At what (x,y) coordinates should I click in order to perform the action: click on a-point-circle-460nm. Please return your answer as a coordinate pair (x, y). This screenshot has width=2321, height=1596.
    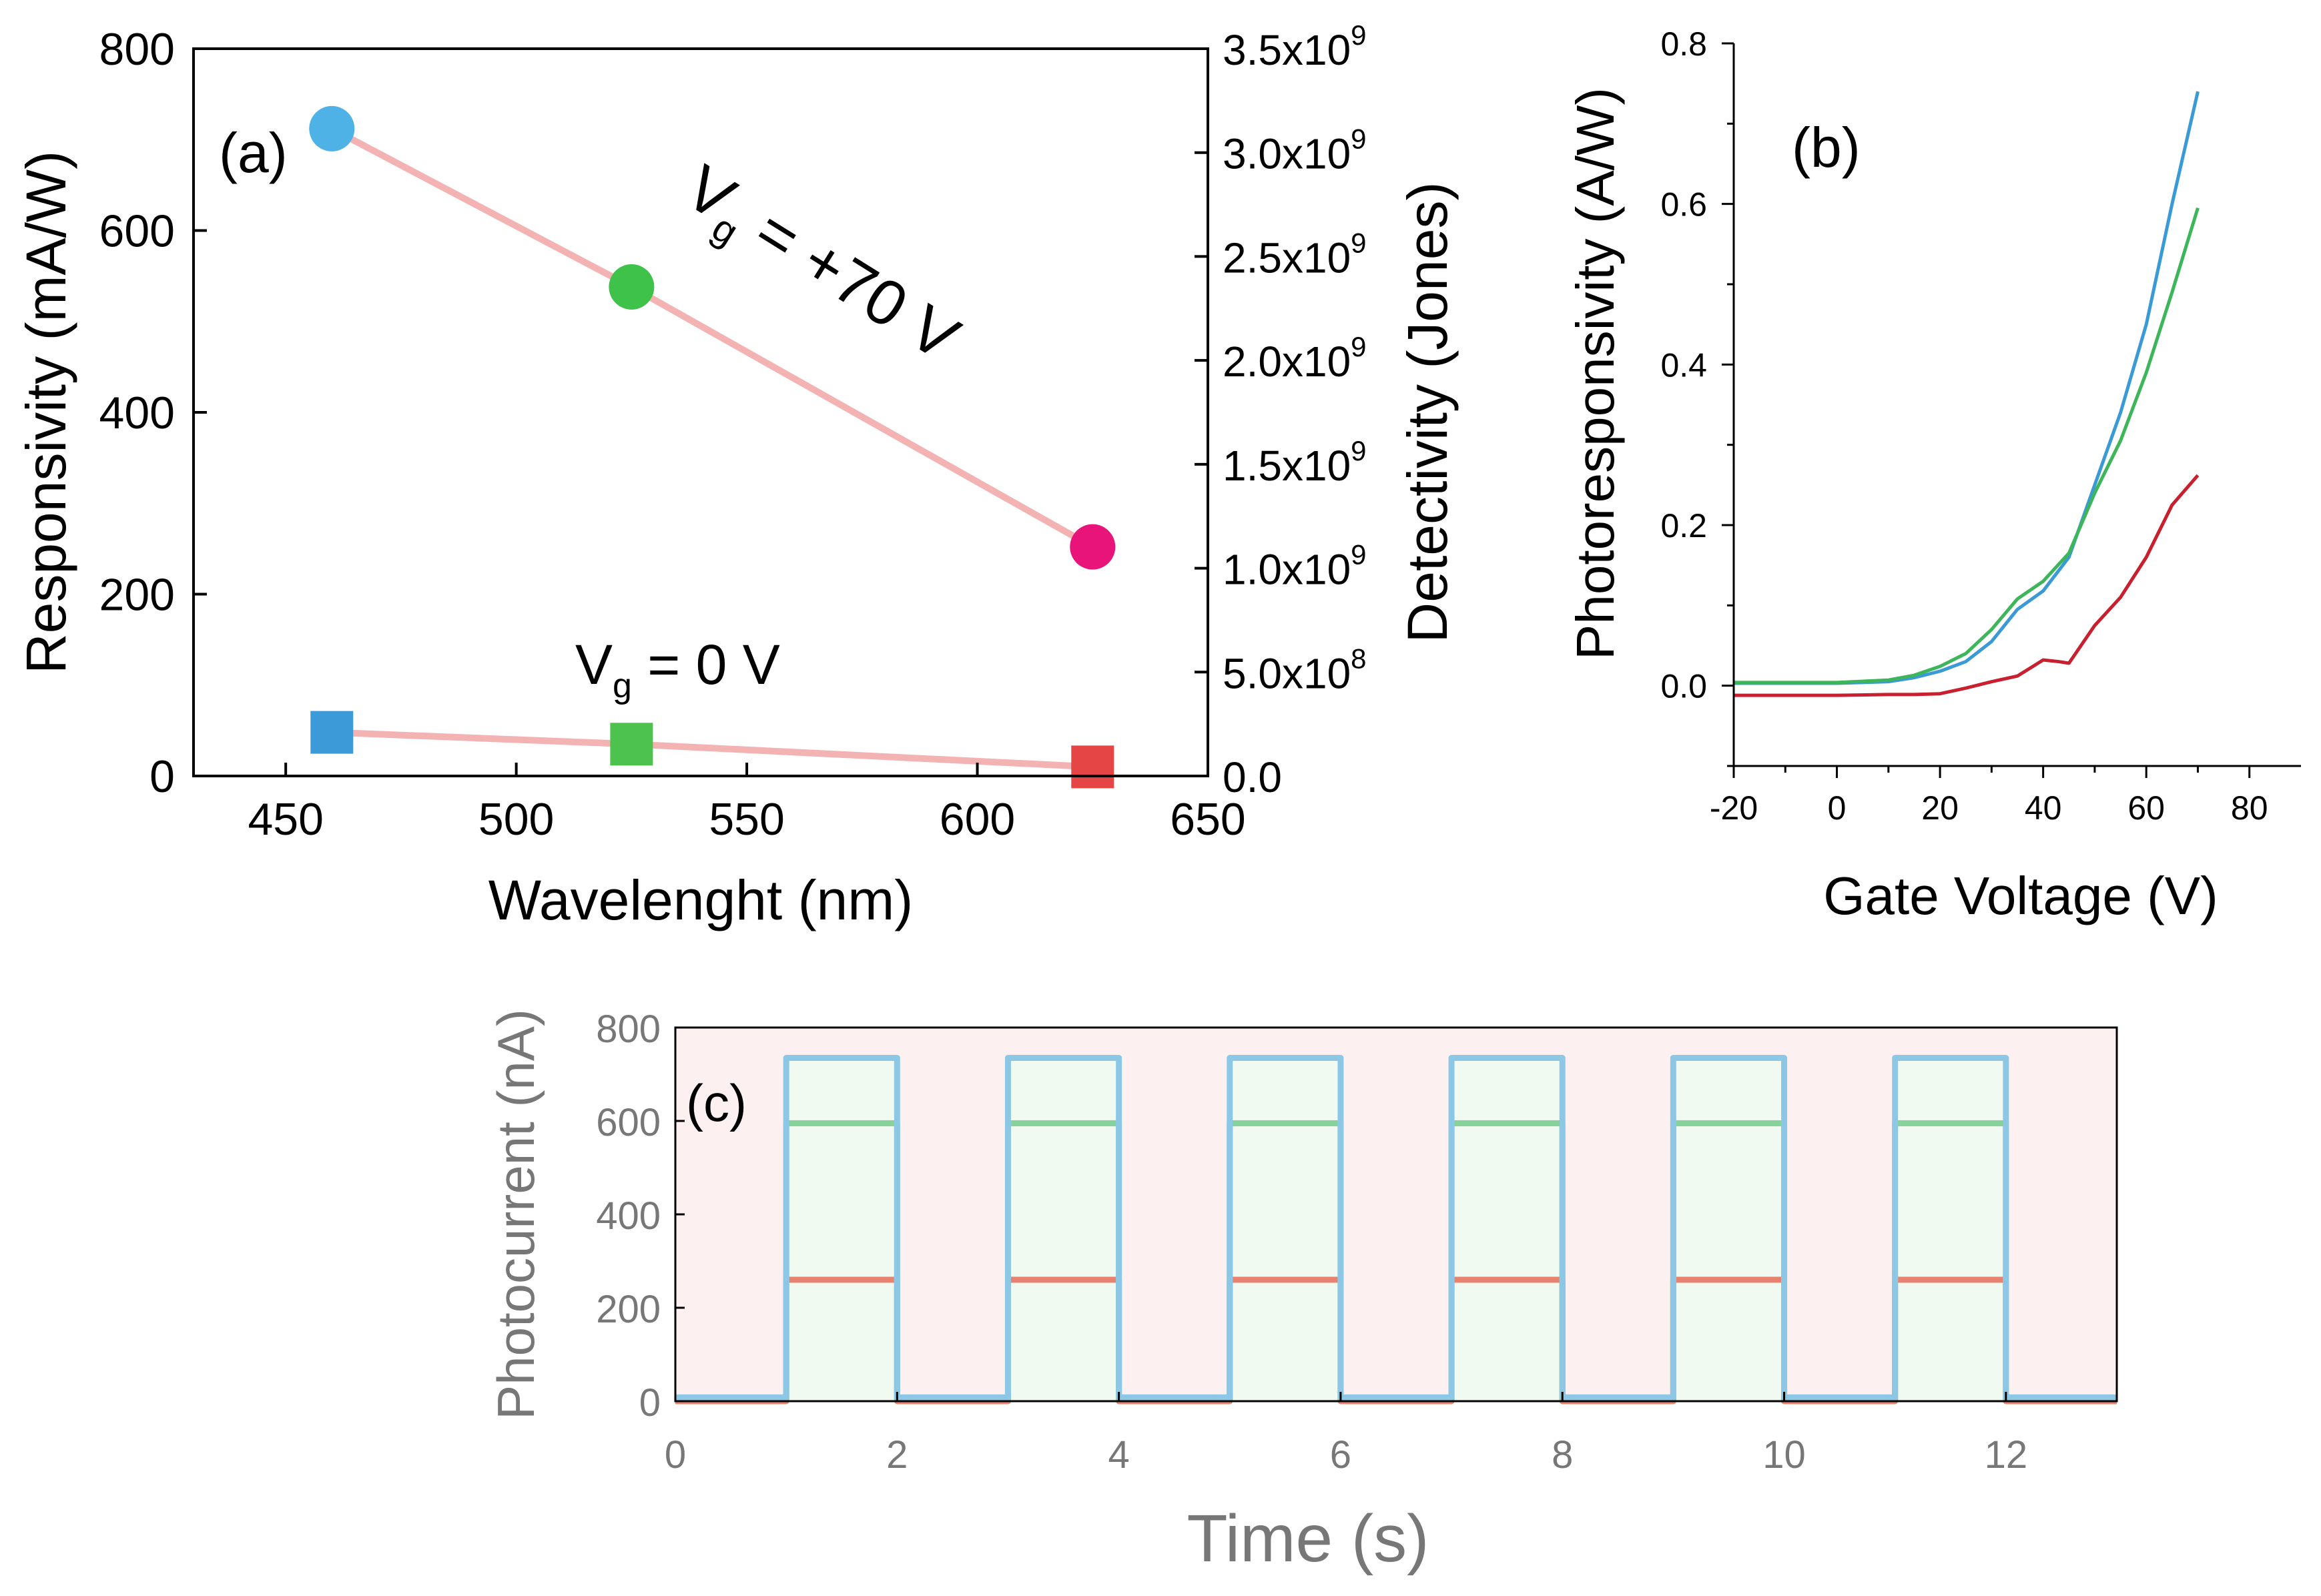
    Looking at the image, I should click on (332, 128).